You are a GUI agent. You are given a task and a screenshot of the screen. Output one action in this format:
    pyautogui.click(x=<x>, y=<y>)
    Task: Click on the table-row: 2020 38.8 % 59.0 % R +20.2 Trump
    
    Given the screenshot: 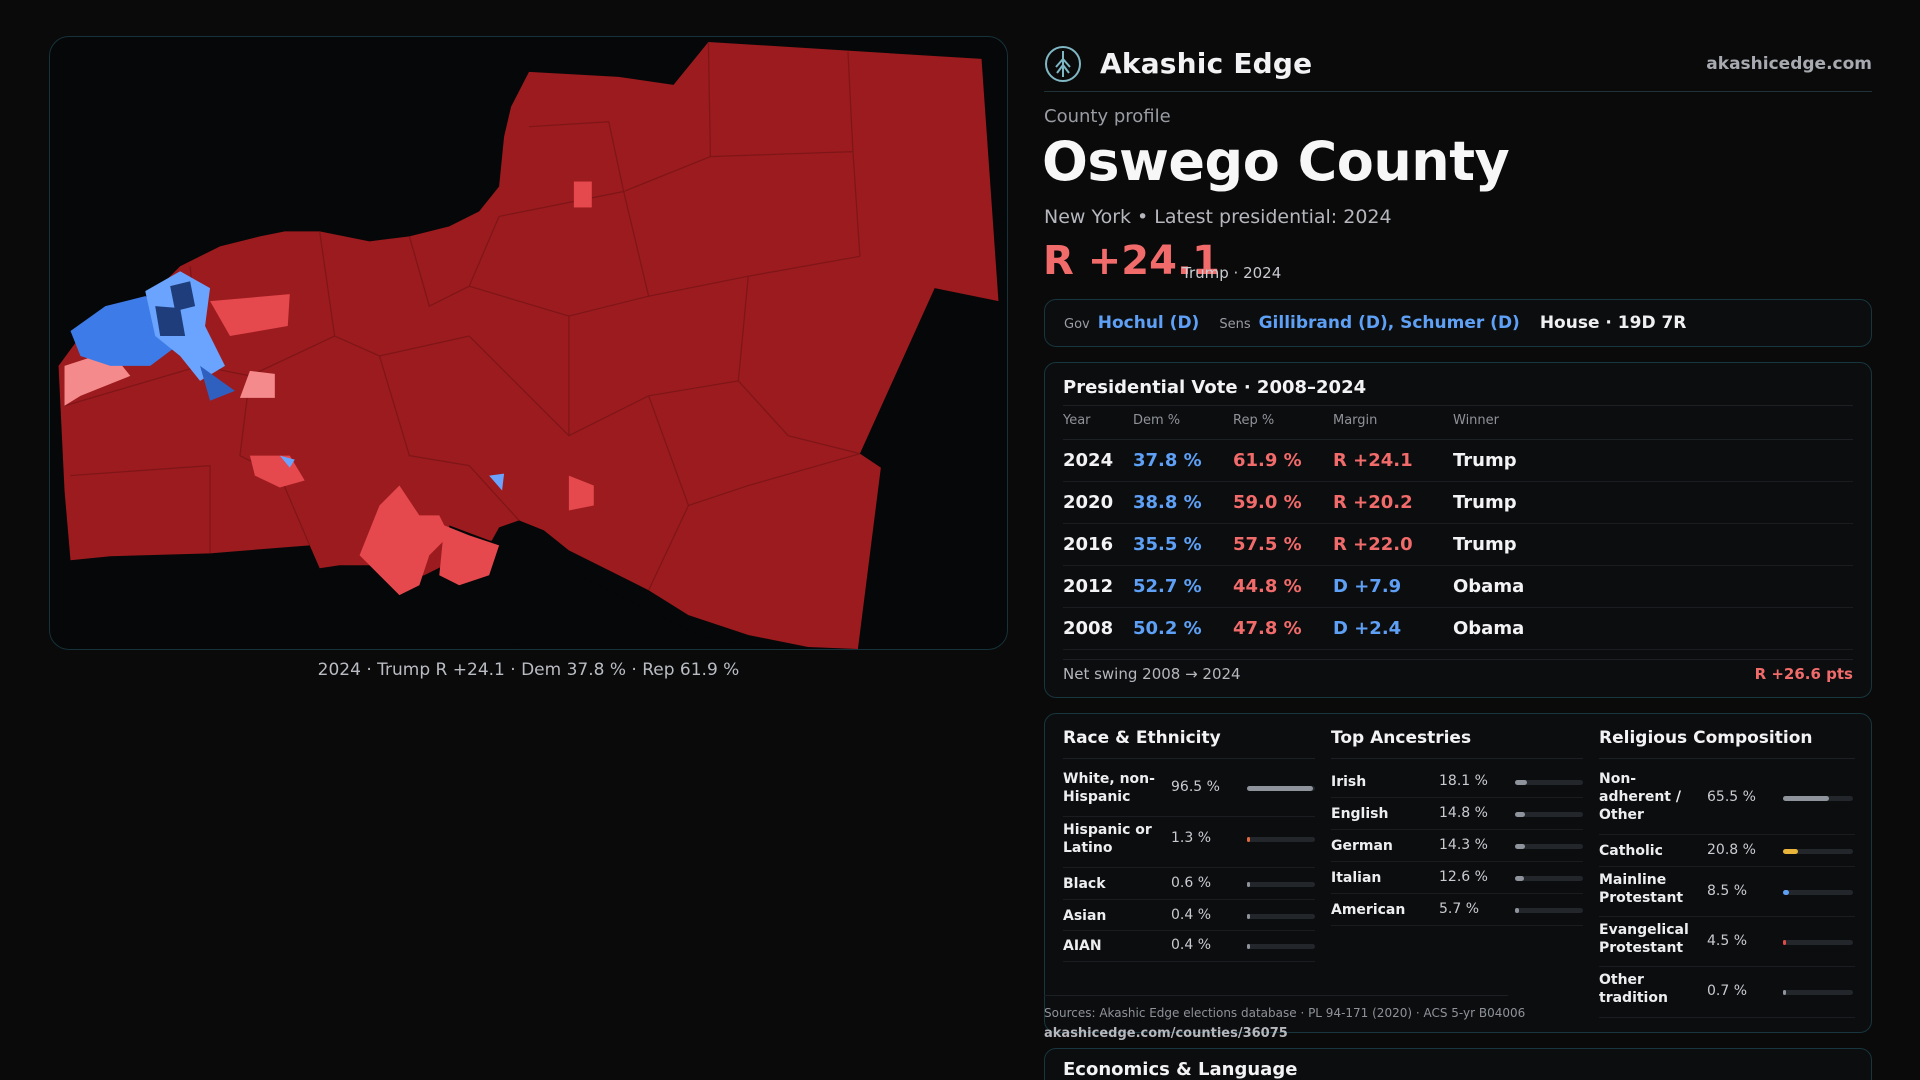 What is the action you would take?
    pyautogui.click(x=1458, y=503)
    